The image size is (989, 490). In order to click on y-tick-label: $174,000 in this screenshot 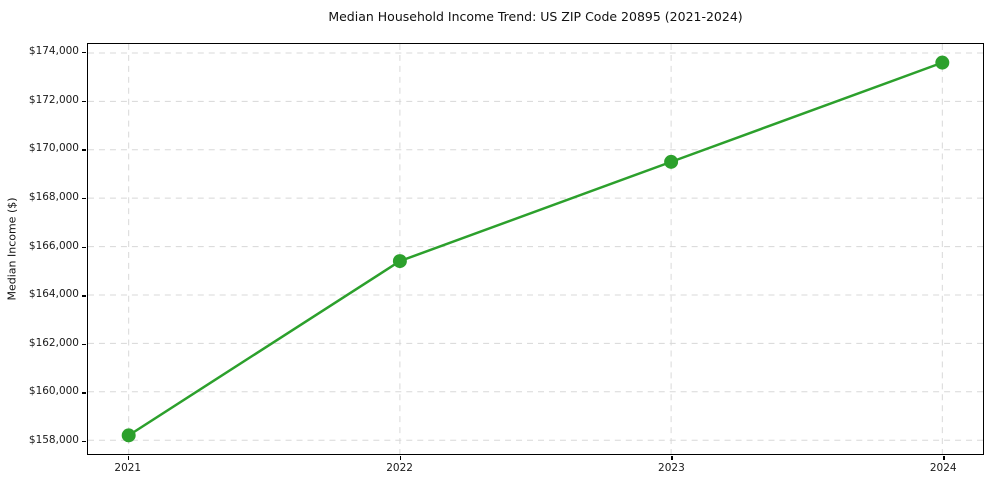, I will do `click(53, 50)`.